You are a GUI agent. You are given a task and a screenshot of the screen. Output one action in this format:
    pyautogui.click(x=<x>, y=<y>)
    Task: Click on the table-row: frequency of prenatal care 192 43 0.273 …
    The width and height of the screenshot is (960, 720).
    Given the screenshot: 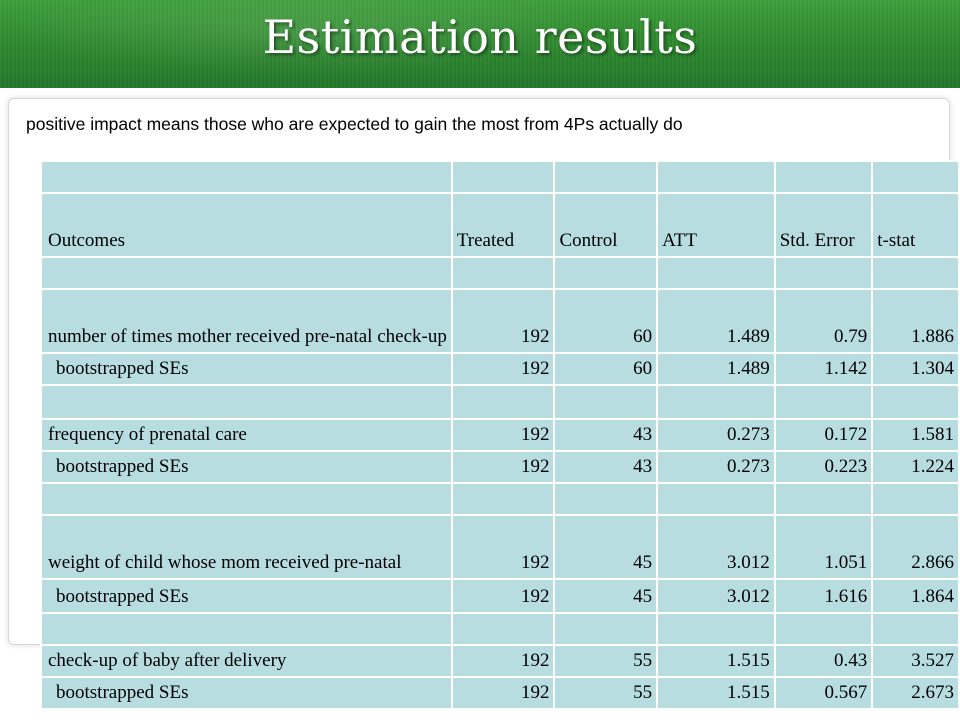 What is the action you would take?
    pyautogui.click(x=500, y=435)
    